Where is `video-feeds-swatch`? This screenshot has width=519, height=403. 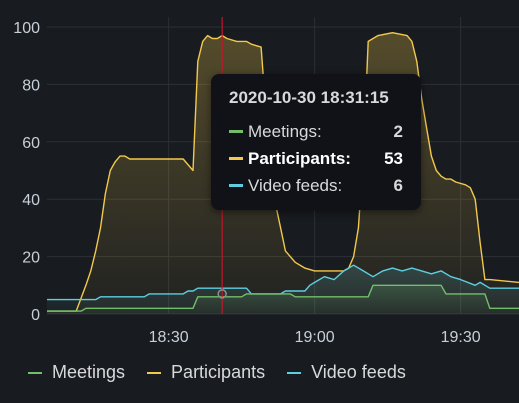 video-feeds-swatch is located at coordinates (236, 185).